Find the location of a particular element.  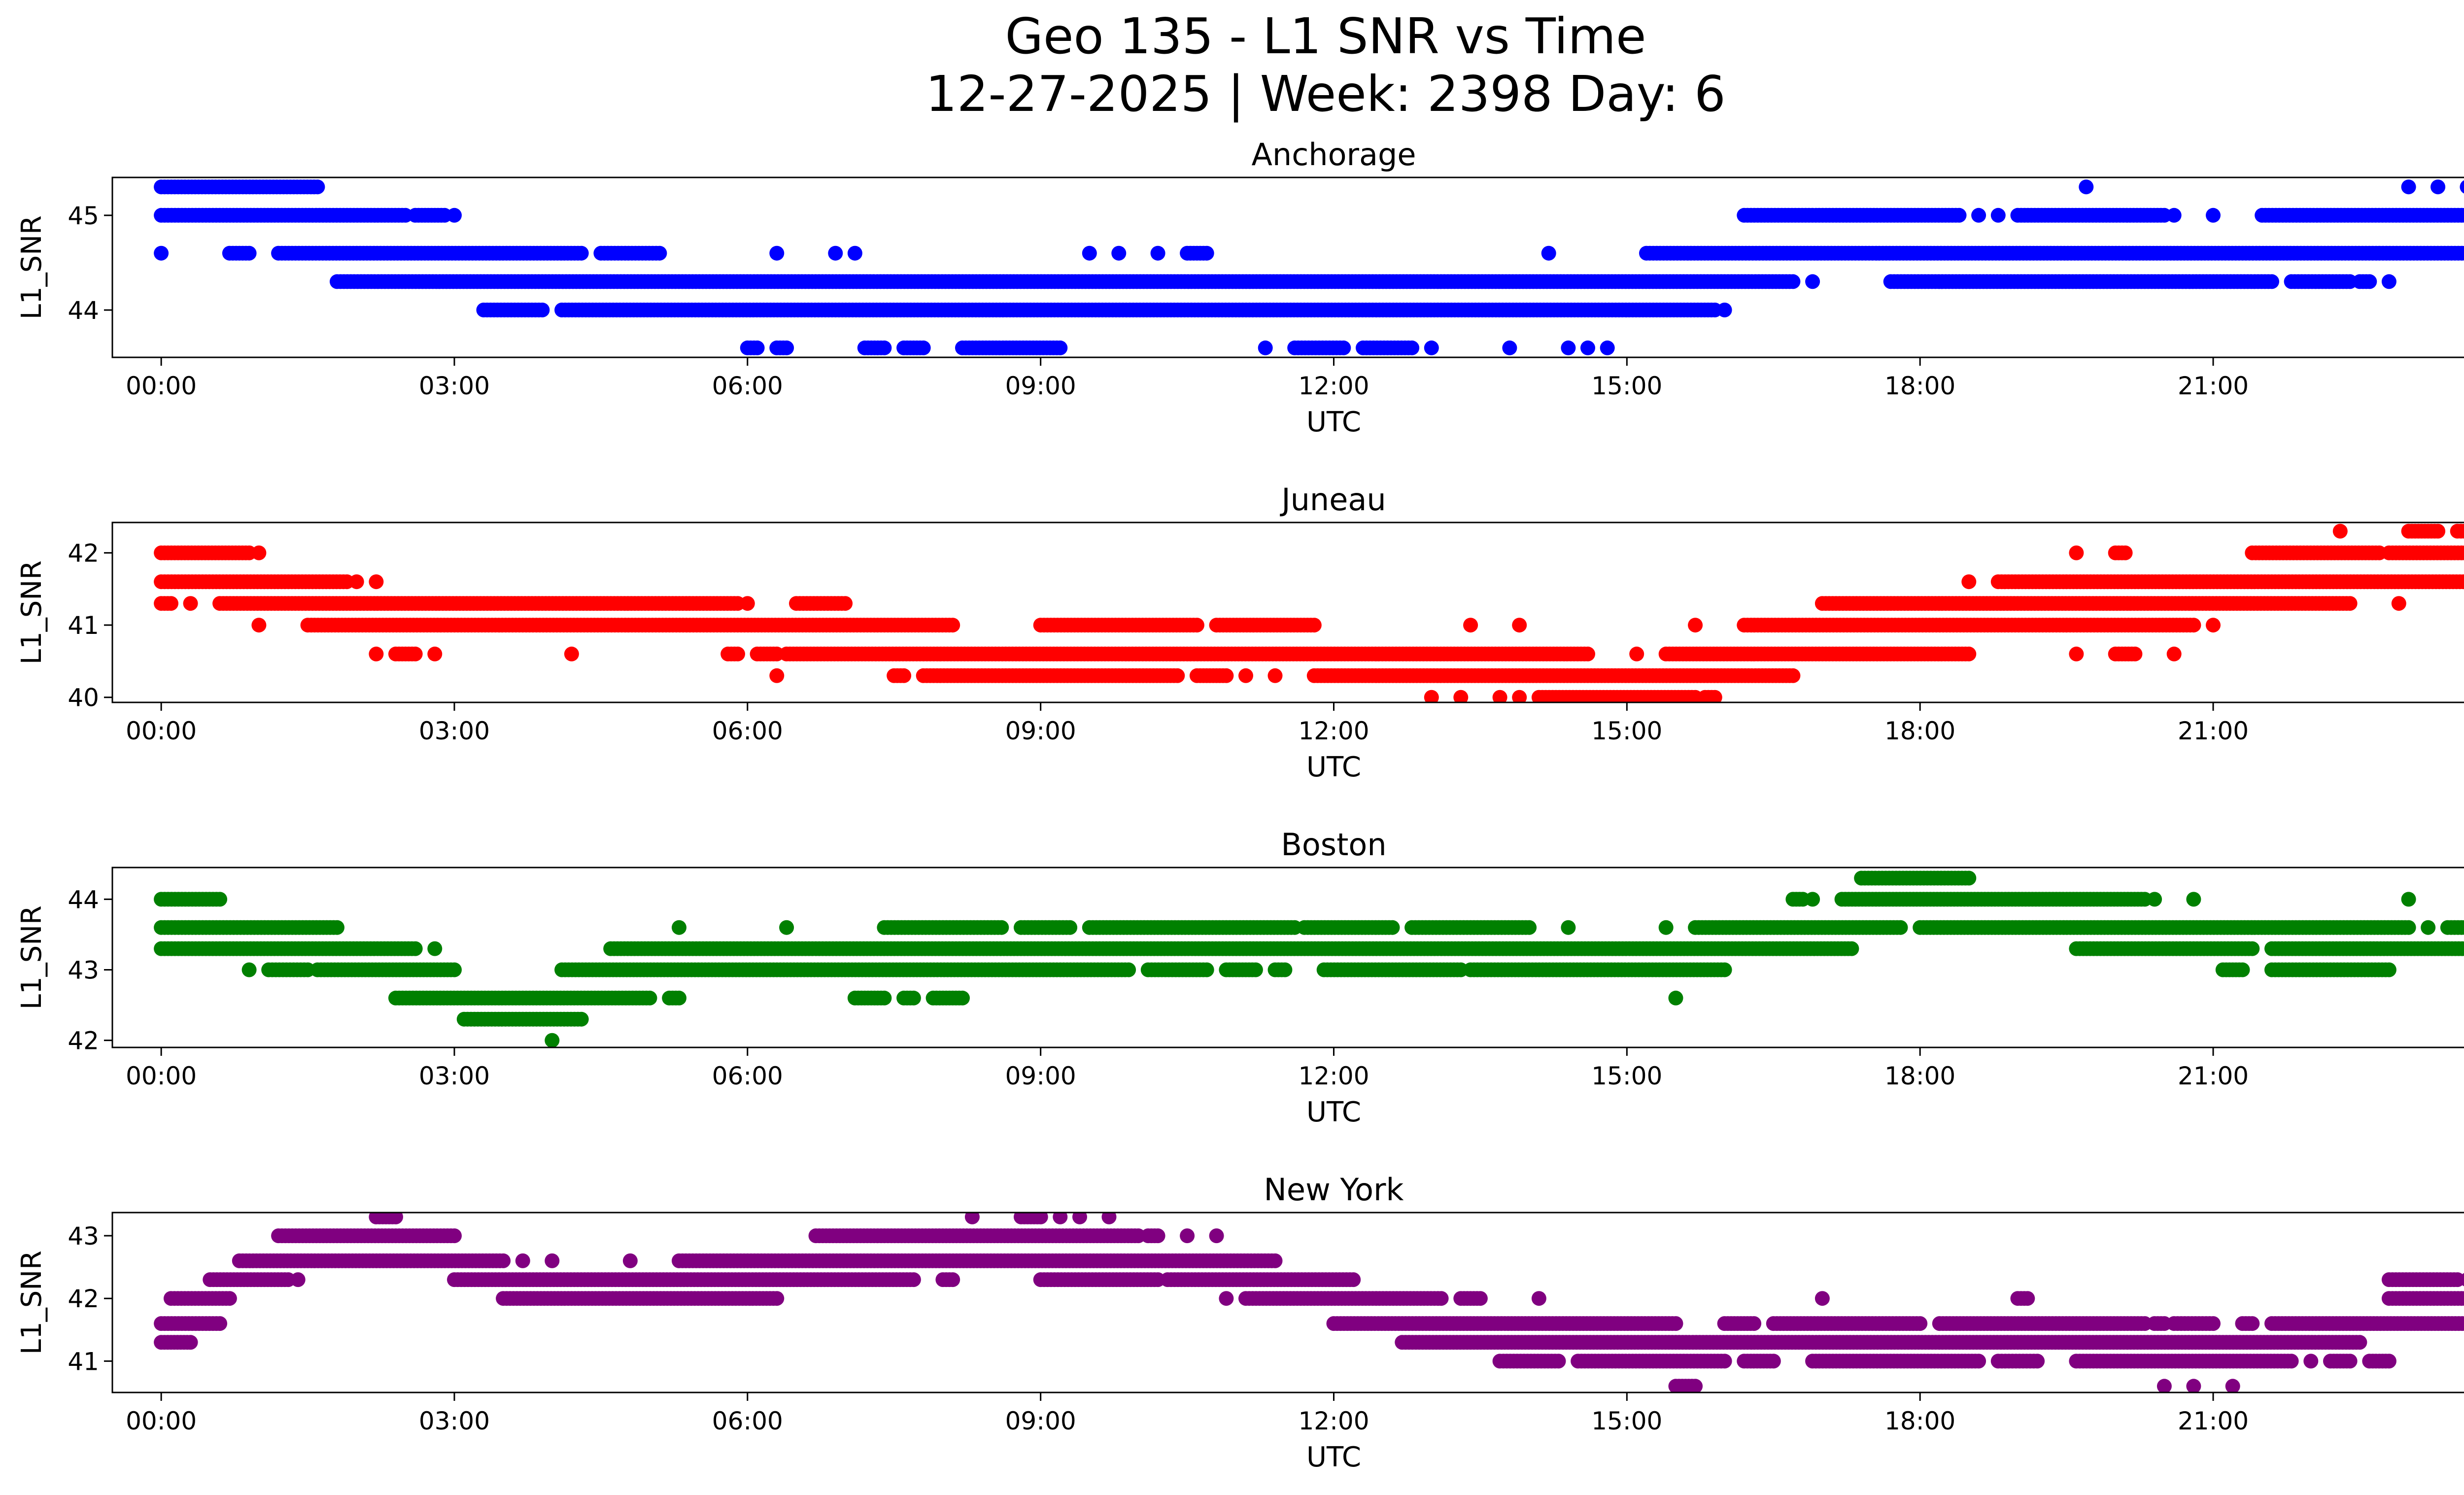

juneau-x-tick-label: 15:00 is located at coordinates (1626, 731).